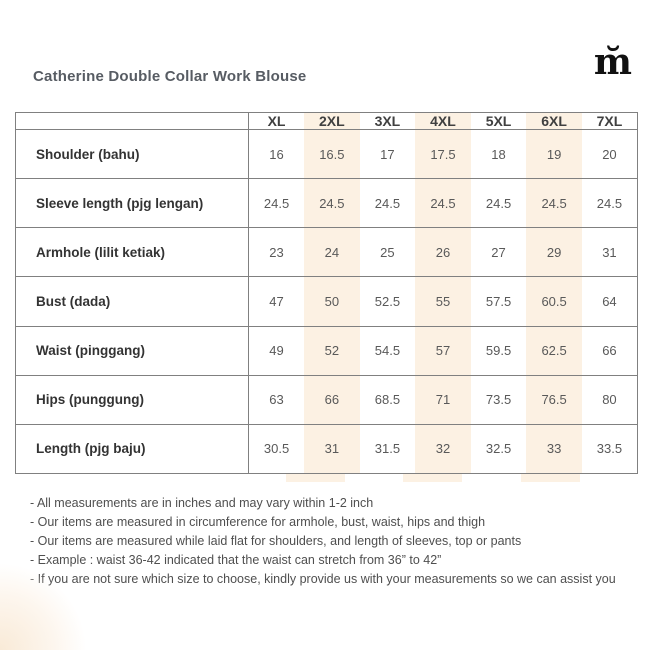 The height and width of the screenshot is (650, 650). What do you see at coordinates (443, 301) in the screenshot?
I see `measurement-cell: 55` at bounding box center [443, 301].